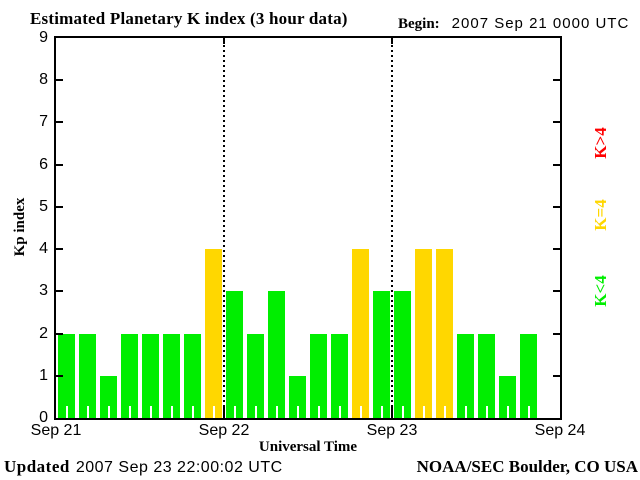  Describe the element at coordinates (43, 291) in the screenshot. I see `y-tick-label: 3` at that location.